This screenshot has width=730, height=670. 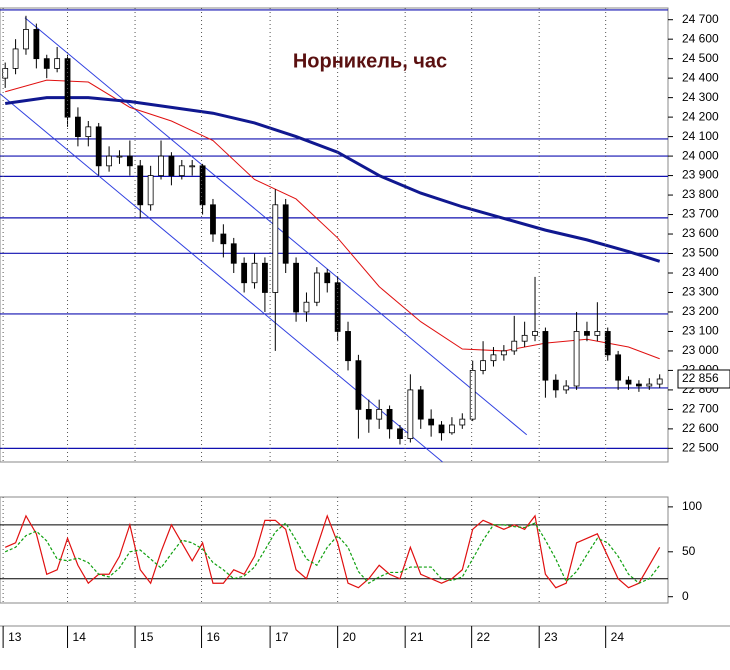 What do you see at coordinates (700, 175) in the screenshot?
I see `y-tick-label: 23 900` at bounding box center [700, 175].